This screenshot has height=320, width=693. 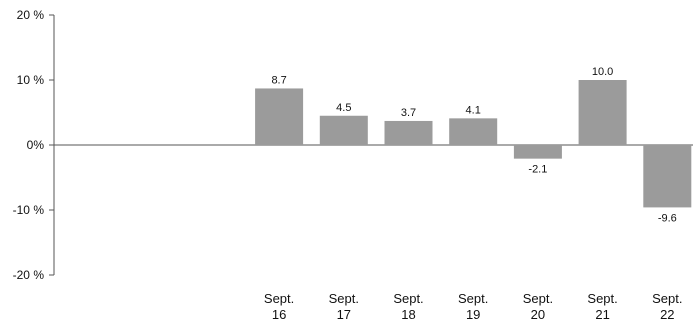 What do you see at coordinates (667, 313) in the screenshot?
I see `category-day: 22` at bounding box center [667, 313].